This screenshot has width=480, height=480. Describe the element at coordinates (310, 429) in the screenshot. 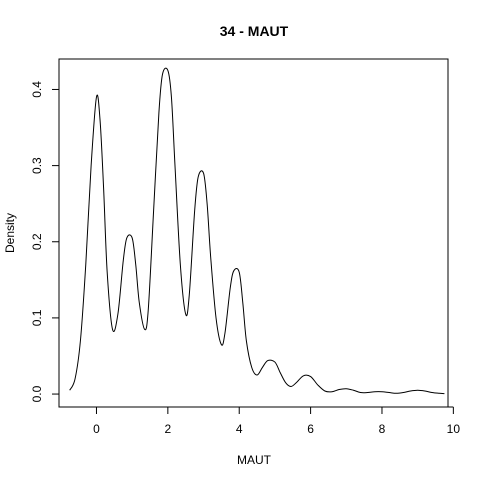

I see `x-tick-label: 6` at that location.